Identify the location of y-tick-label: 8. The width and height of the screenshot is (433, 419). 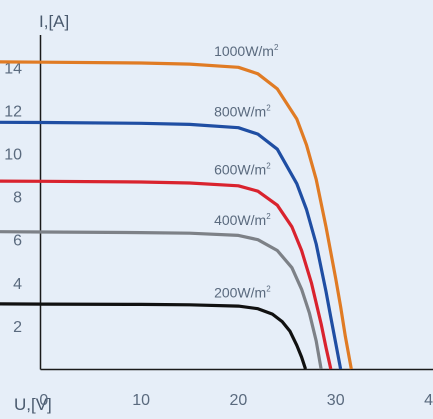
(17, 198).